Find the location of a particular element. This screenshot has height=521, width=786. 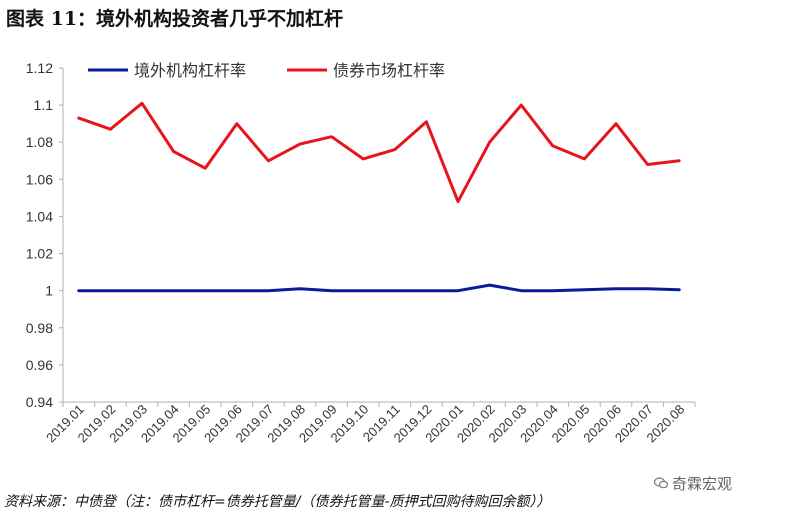

y-axis: 0.94 0.96 0.98 1 1.02 1.04 1.06 1.08 1.1 1.12 is located at coordinates (45, 235).